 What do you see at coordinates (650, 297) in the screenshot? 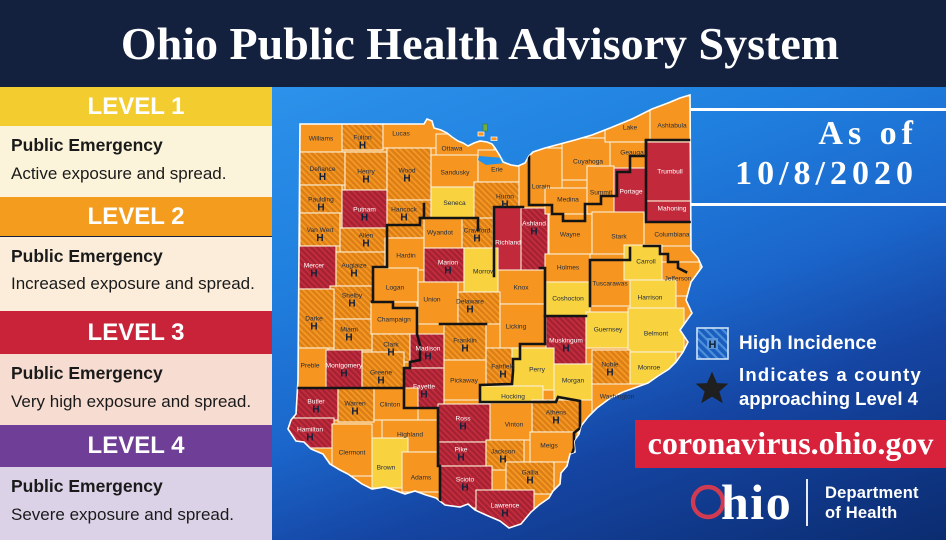
I see `svg-text: Harrison` at bounding box center [650, 297].